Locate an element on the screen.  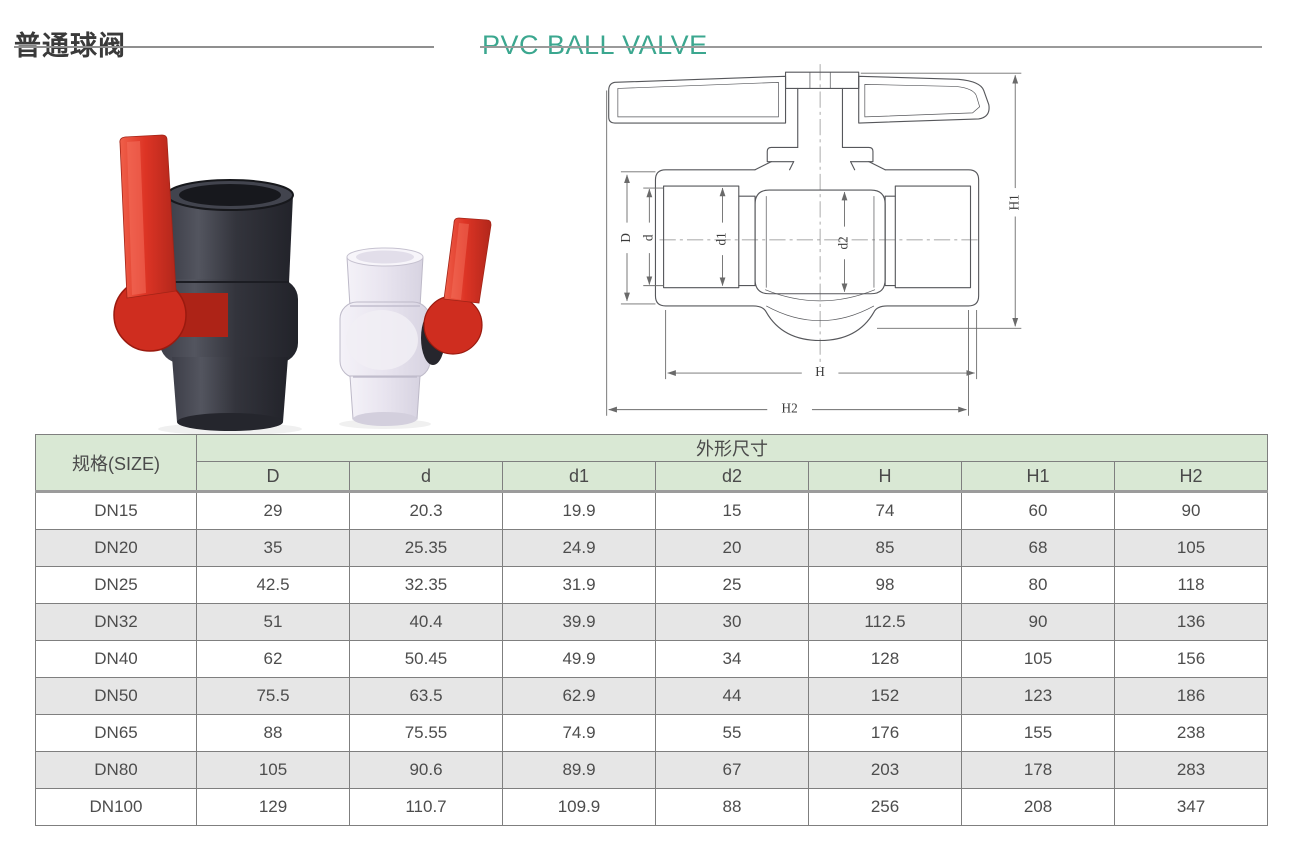
table-row: DN32 51 40.4 39.9 30 112.5 90 136 is located at coordinates (651, 622).